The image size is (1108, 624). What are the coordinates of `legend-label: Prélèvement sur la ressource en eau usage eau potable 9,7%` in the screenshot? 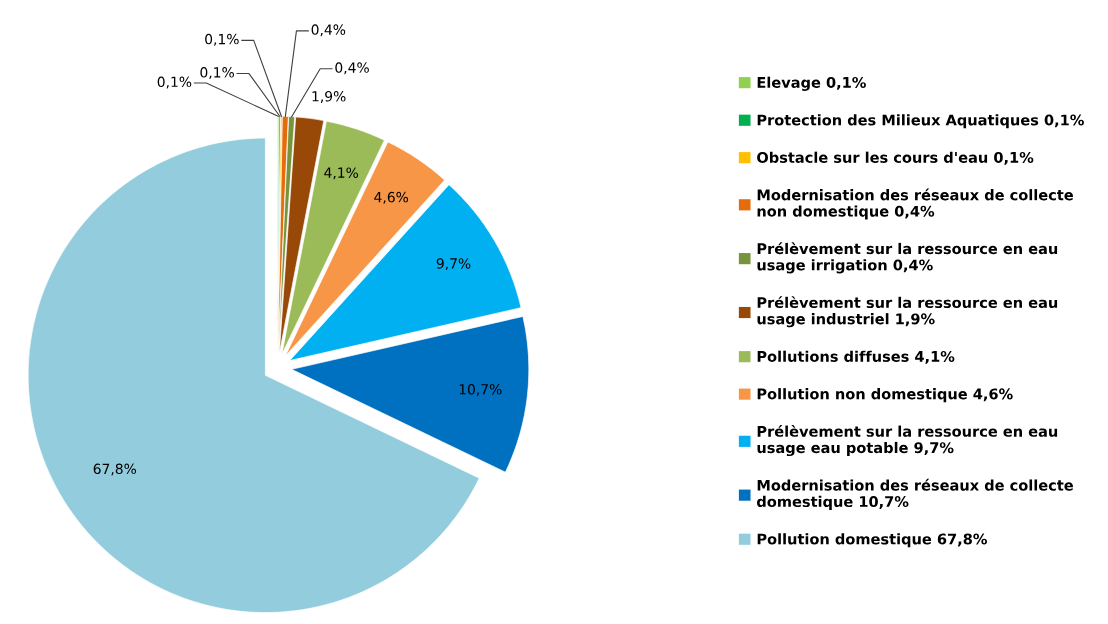 It's located at (907, 440).